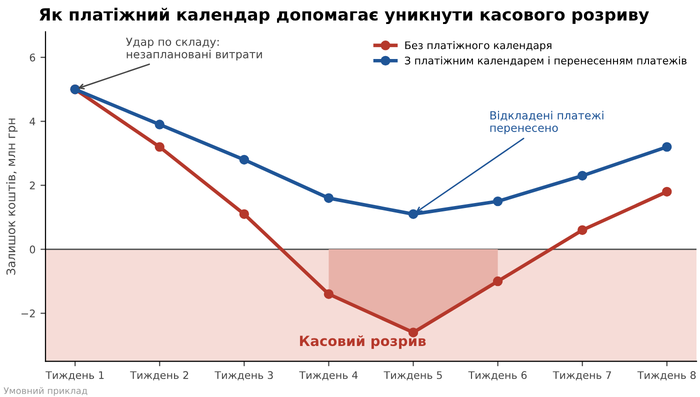  What do you see at coordinates (545, 61) in the screenshot?
I see `legend-label: З платіжним календарем і перенесенням платежів` at bounding box center [545, 61].